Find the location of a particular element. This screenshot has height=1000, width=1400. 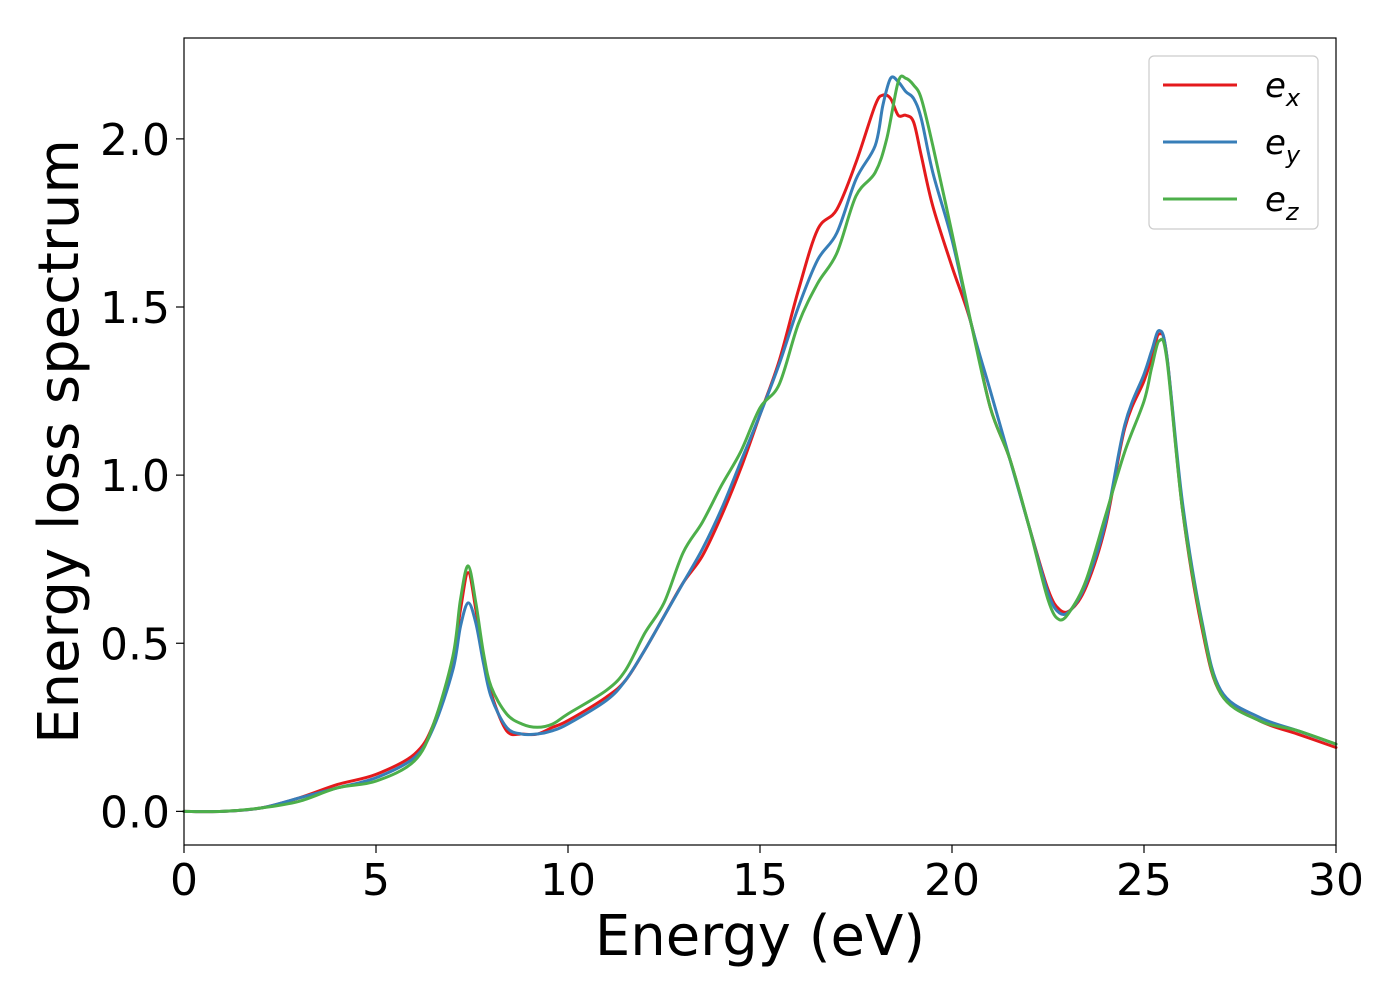

x-tick-label: 0 is located at coordinates (184, 880).